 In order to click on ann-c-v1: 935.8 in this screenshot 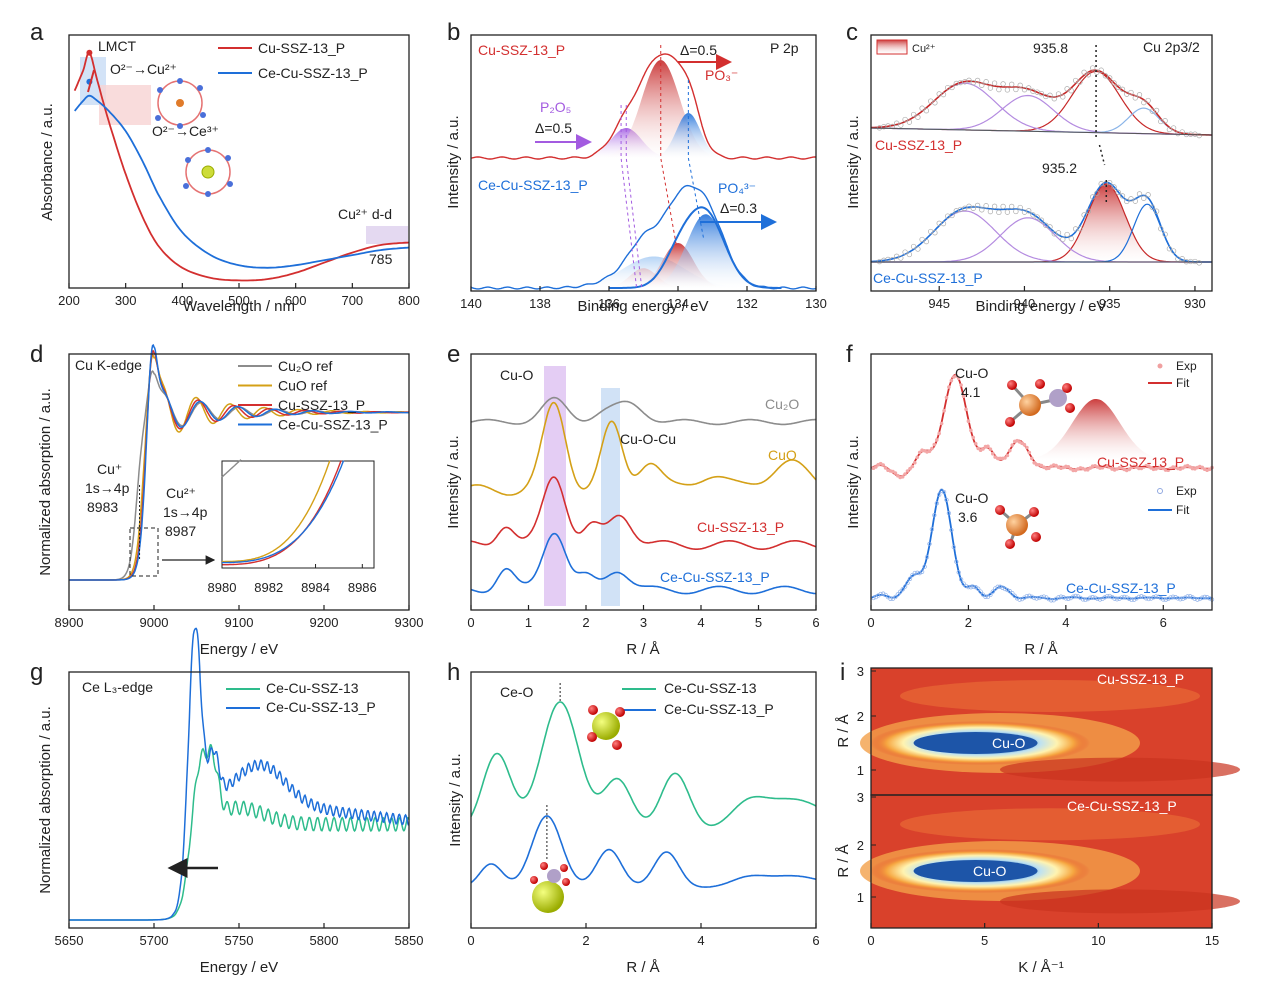, I will do `click(1050, 48)`.